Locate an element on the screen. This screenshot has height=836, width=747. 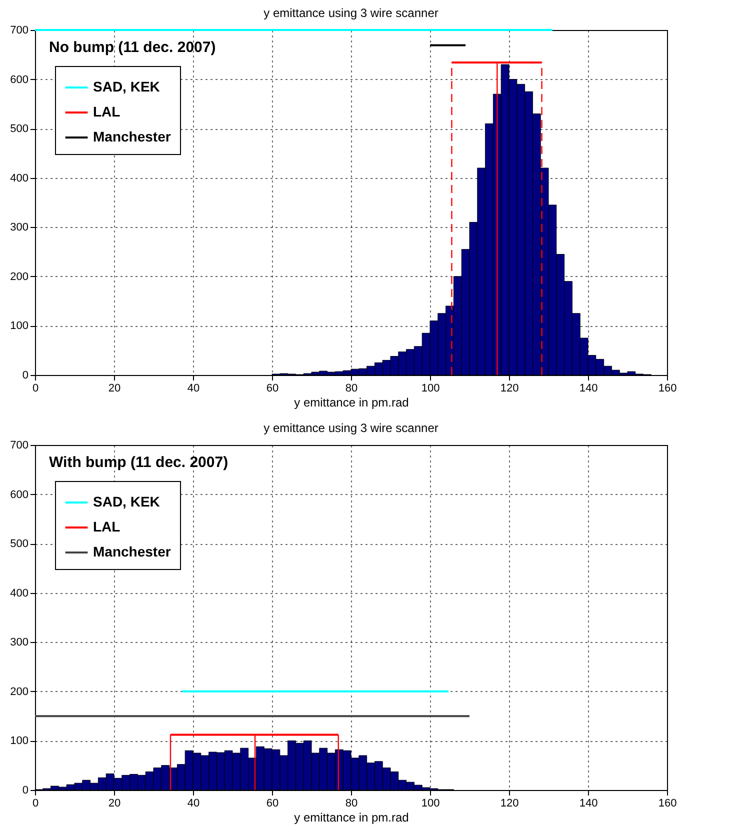
annotation: With bump (11 dec. 2007) is located at coordinates (138, 462).